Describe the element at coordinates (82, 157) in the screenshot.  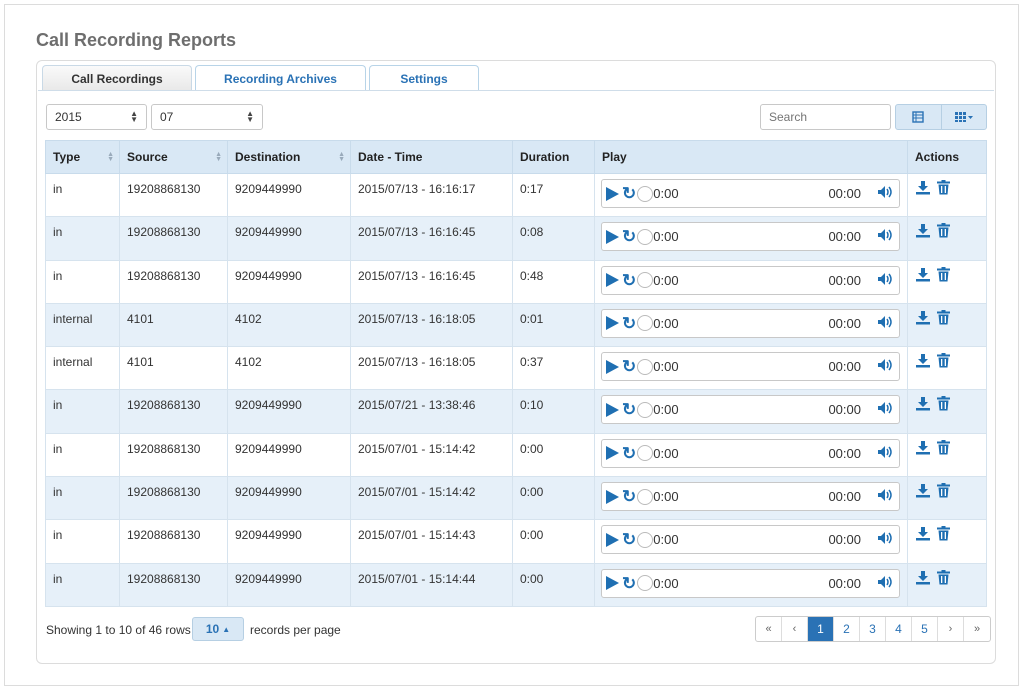
I see `column-header-type: Type ▲ ▼` at that location.